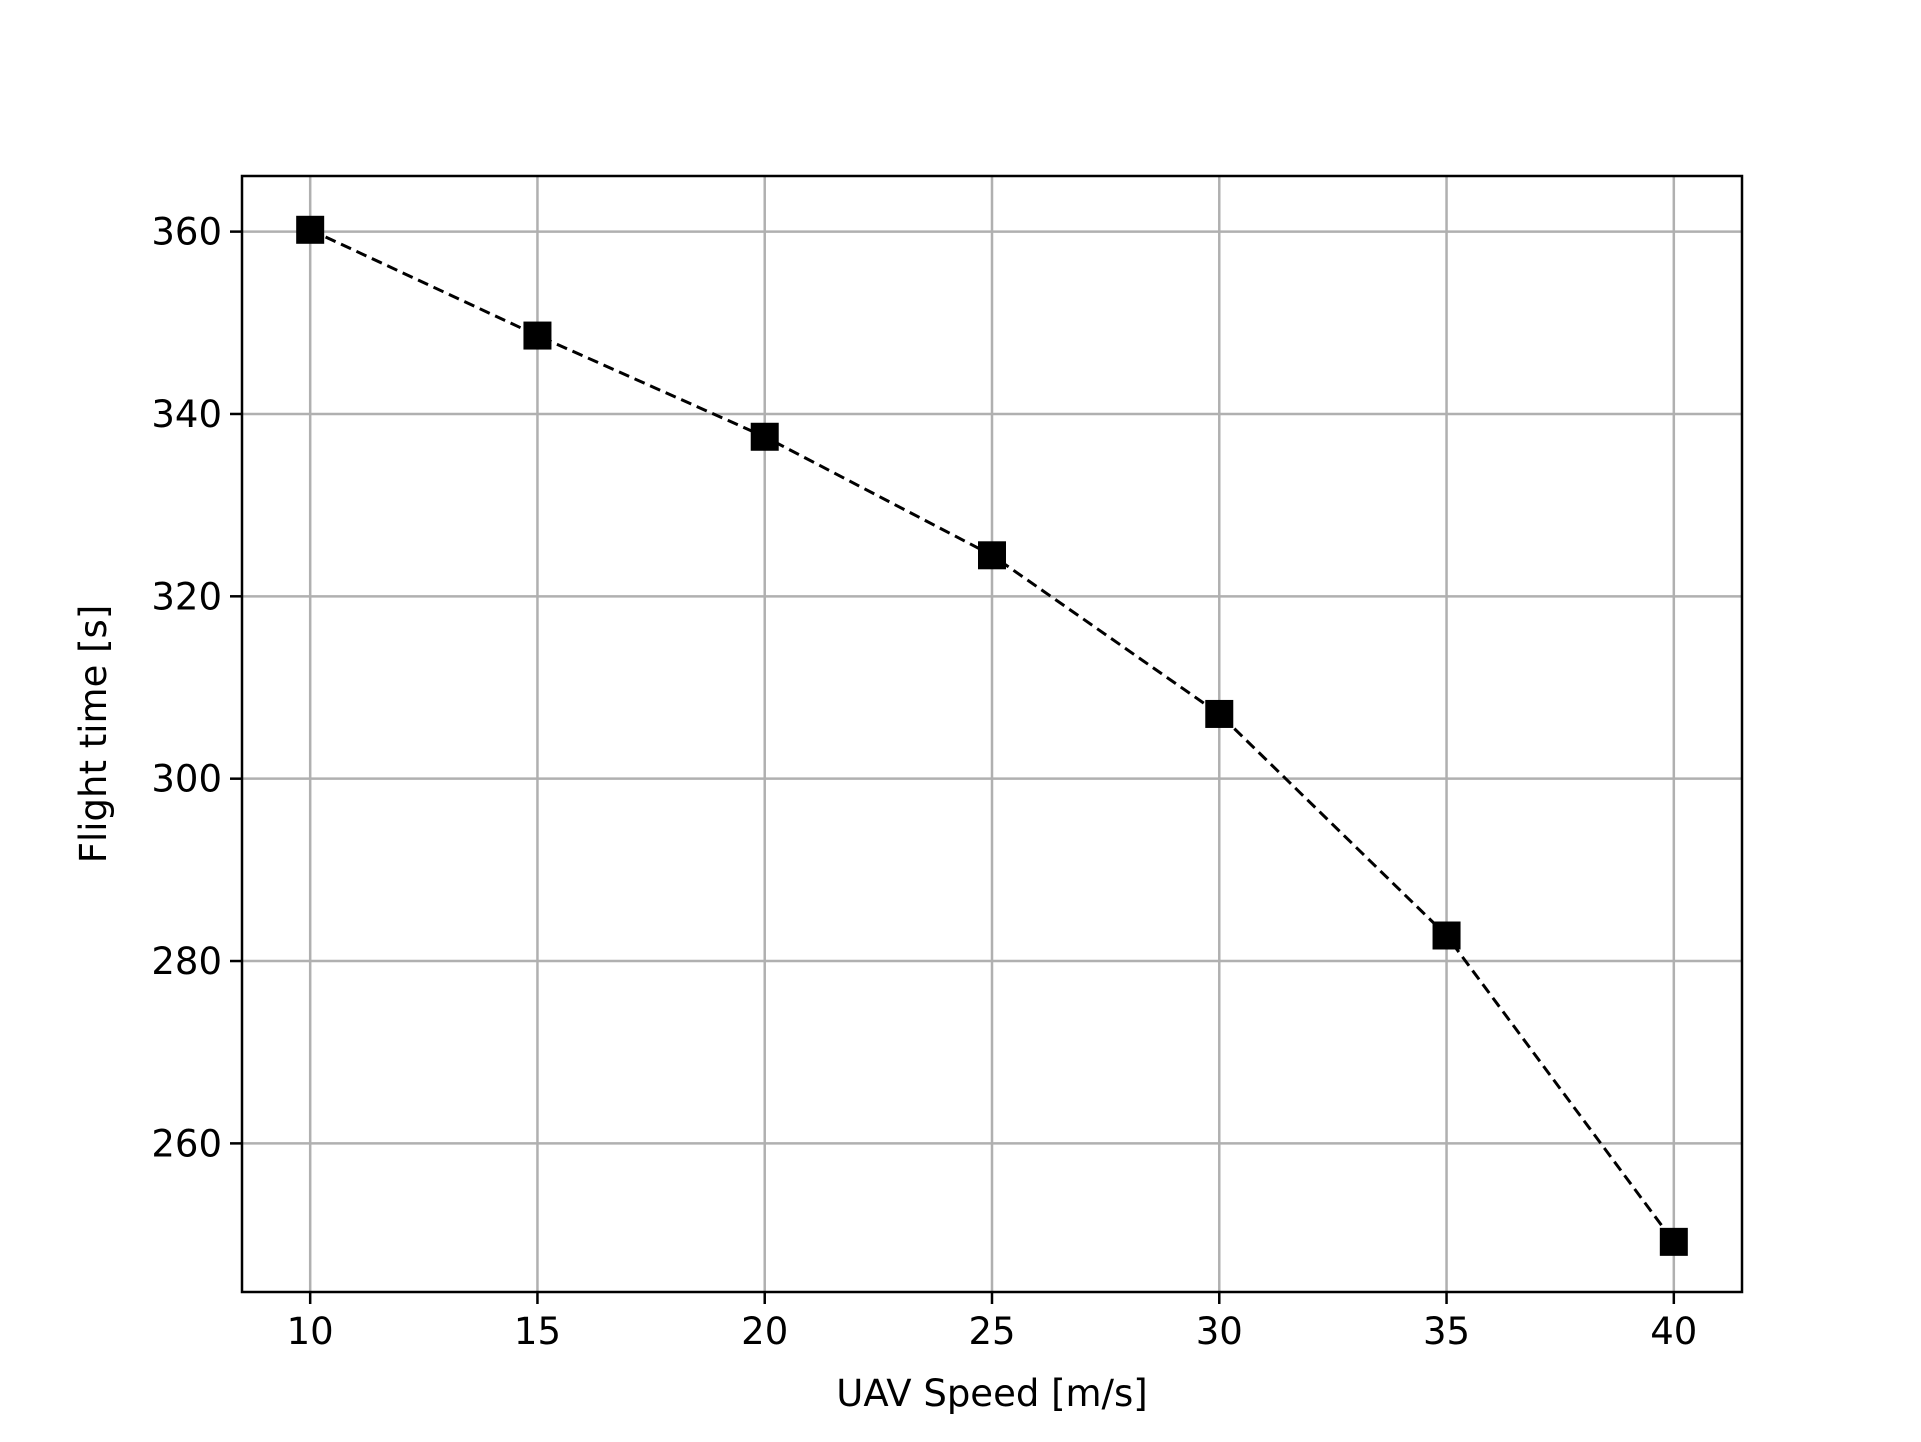 The image size is (1921, 1442). Describe the element at coordinates (186, 1143) in the screenshot. I see `y-tick-label: 260` at that location.